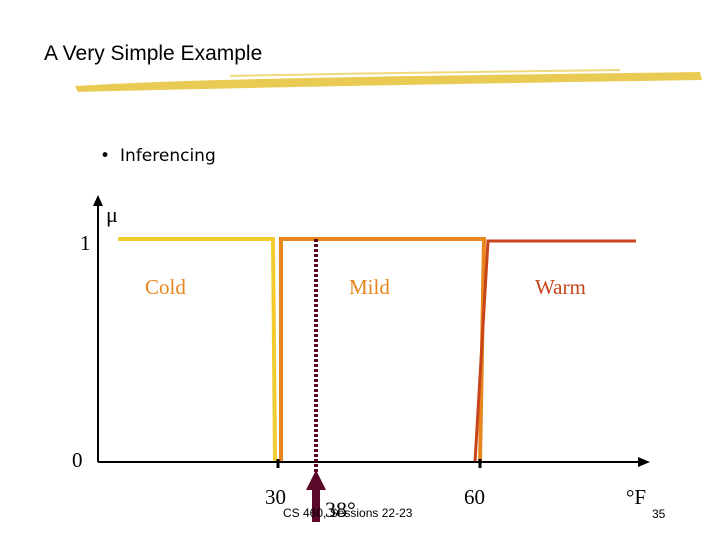 The height and width of the screenshot is (540, 720). Describe the element at coordinates (474, 497) in the screenshot. I see `x-tick-label-60: 60` at that location.